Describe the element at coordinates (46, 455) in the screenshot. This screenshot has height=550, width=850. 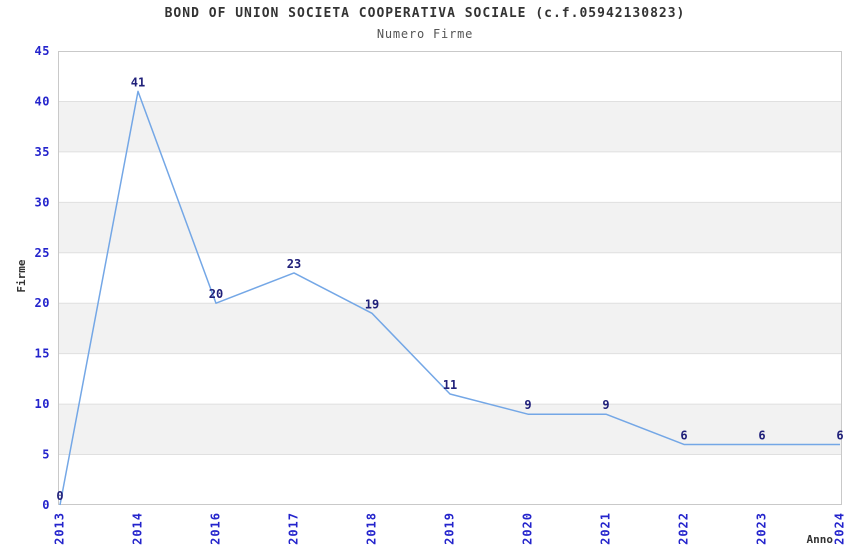
I see `y-tick-label: 5` at that location.